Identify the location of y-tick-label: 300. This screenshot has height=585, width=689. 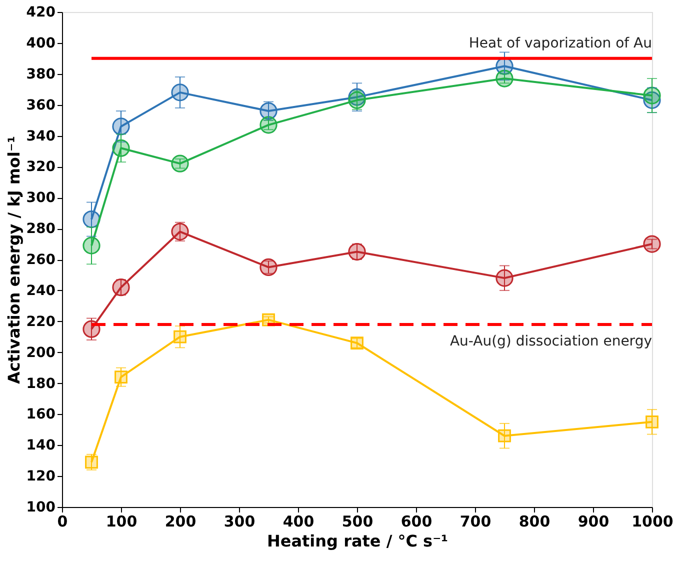
(41, 198).